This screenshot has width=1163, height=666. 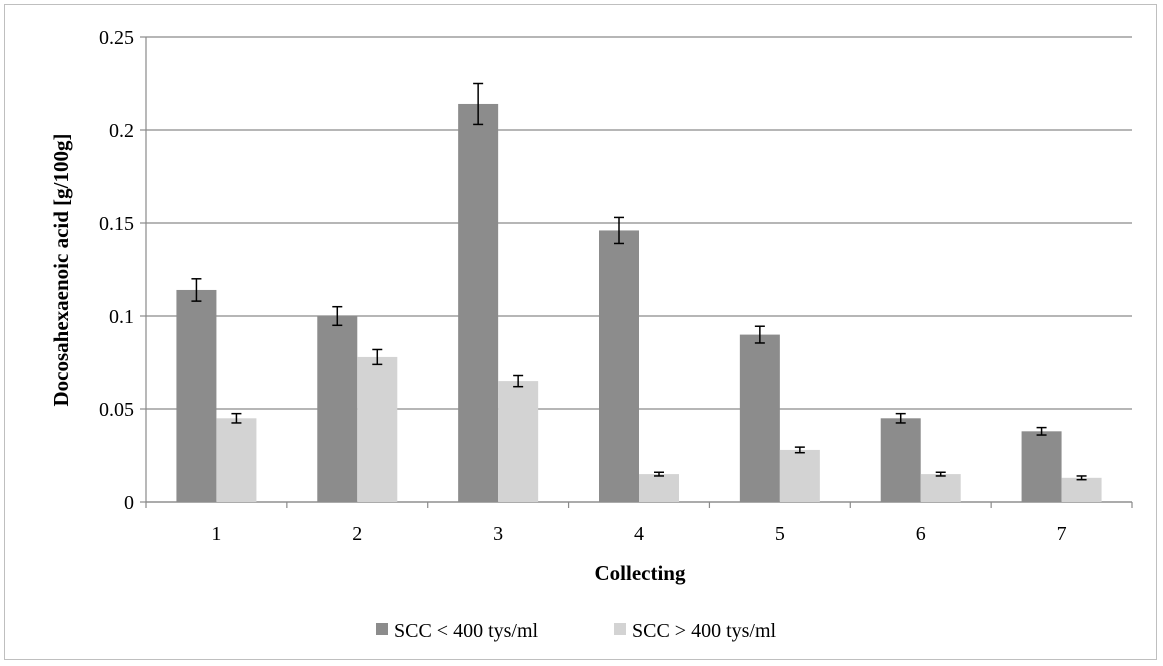 What do you see at coordinates (466, 631) in the screenshot?
I see `legend-label: SCC < 400 tys/ml` at bounding box center [466, 631].